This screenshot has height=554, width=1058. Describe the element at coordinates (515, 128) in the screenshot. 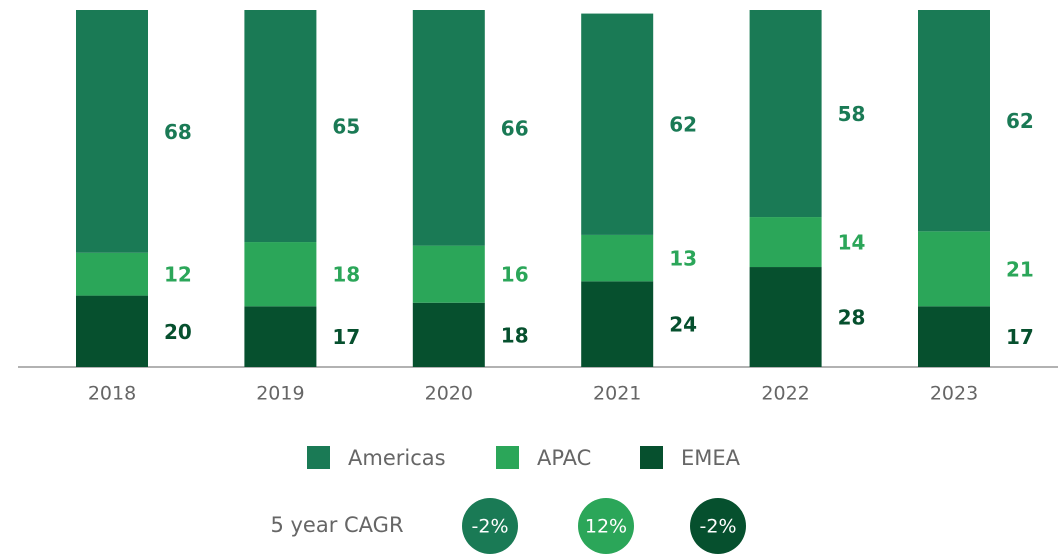

I see `data-label: 66` at that location.